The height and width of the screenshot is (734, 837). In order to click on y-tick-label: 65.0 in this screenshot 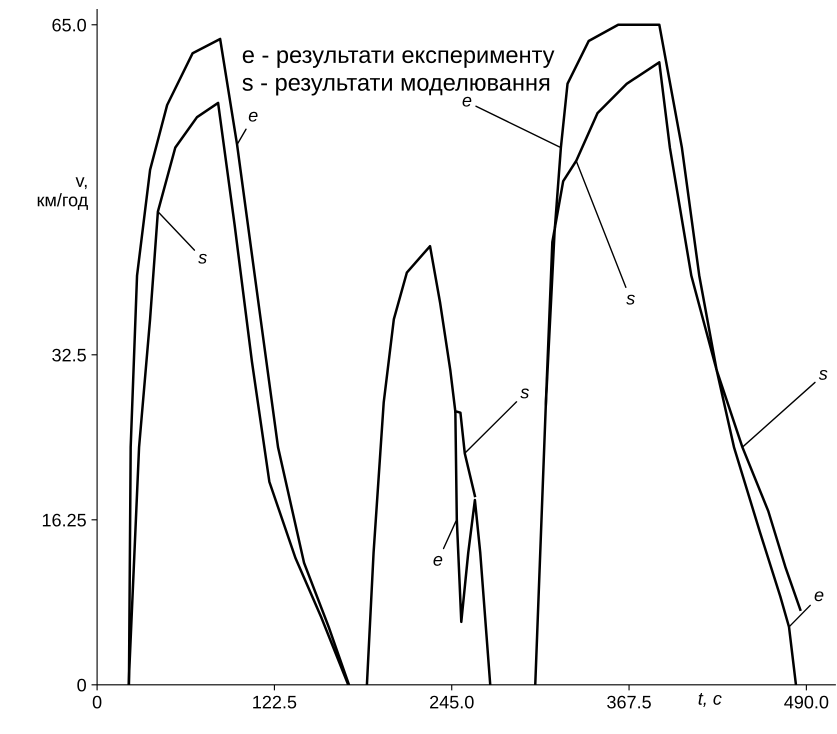, I will do `click(69, 25)`.